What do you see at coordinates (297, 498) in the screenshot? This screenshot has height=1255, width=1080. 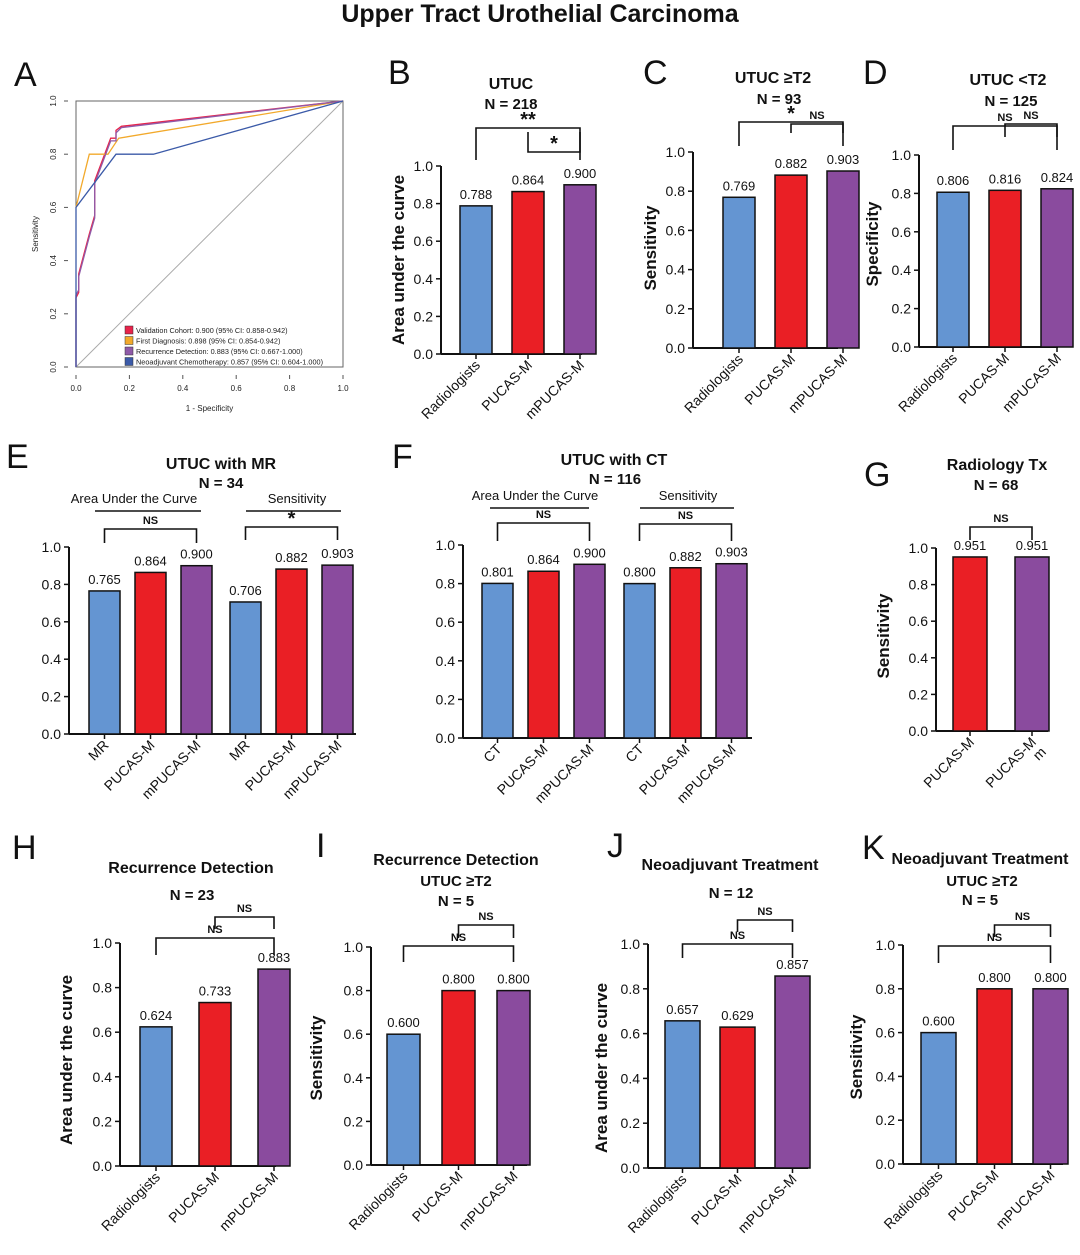 I see `panel-e-group-label: Sensitivity` at bounding box center [297, 498].